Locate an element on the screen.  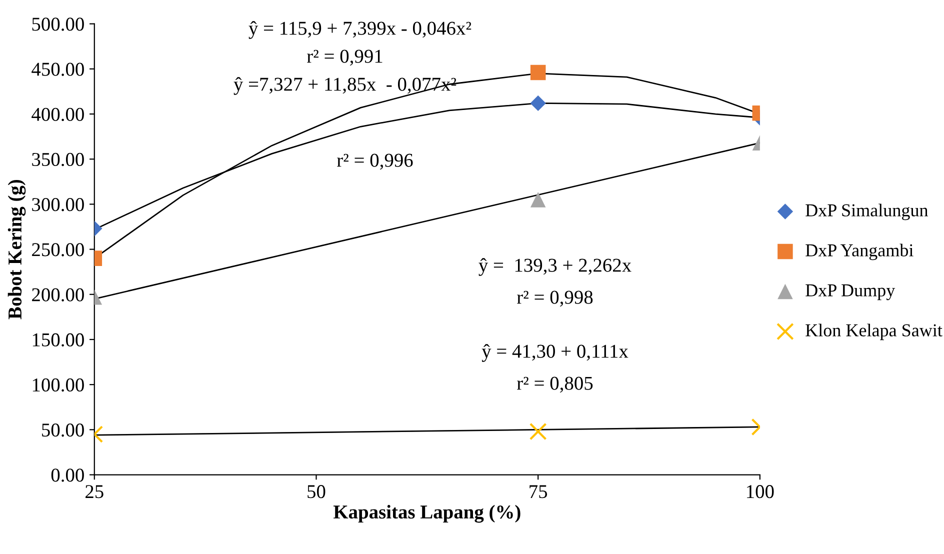
annotation: r² = 0,996 is located at coordinates (375, 162).